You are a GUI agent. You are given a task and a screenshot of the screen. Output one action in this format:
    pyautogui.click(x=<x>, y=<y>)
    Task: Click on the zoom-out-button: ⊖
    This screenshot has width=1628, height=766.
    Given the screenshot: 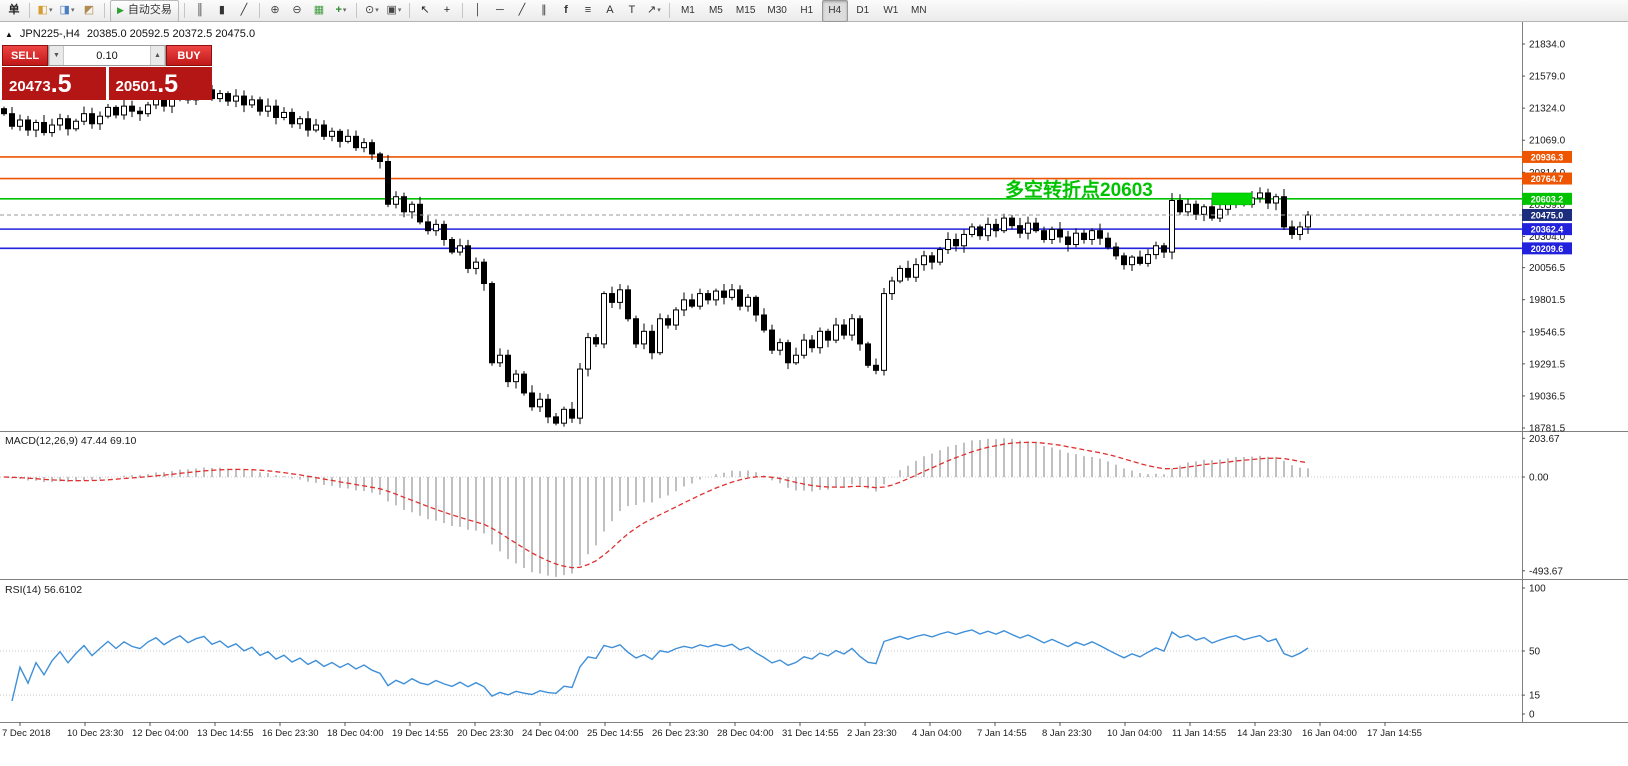 What is the action you would take?
    pyautogui.click(x=297, y=10)
    